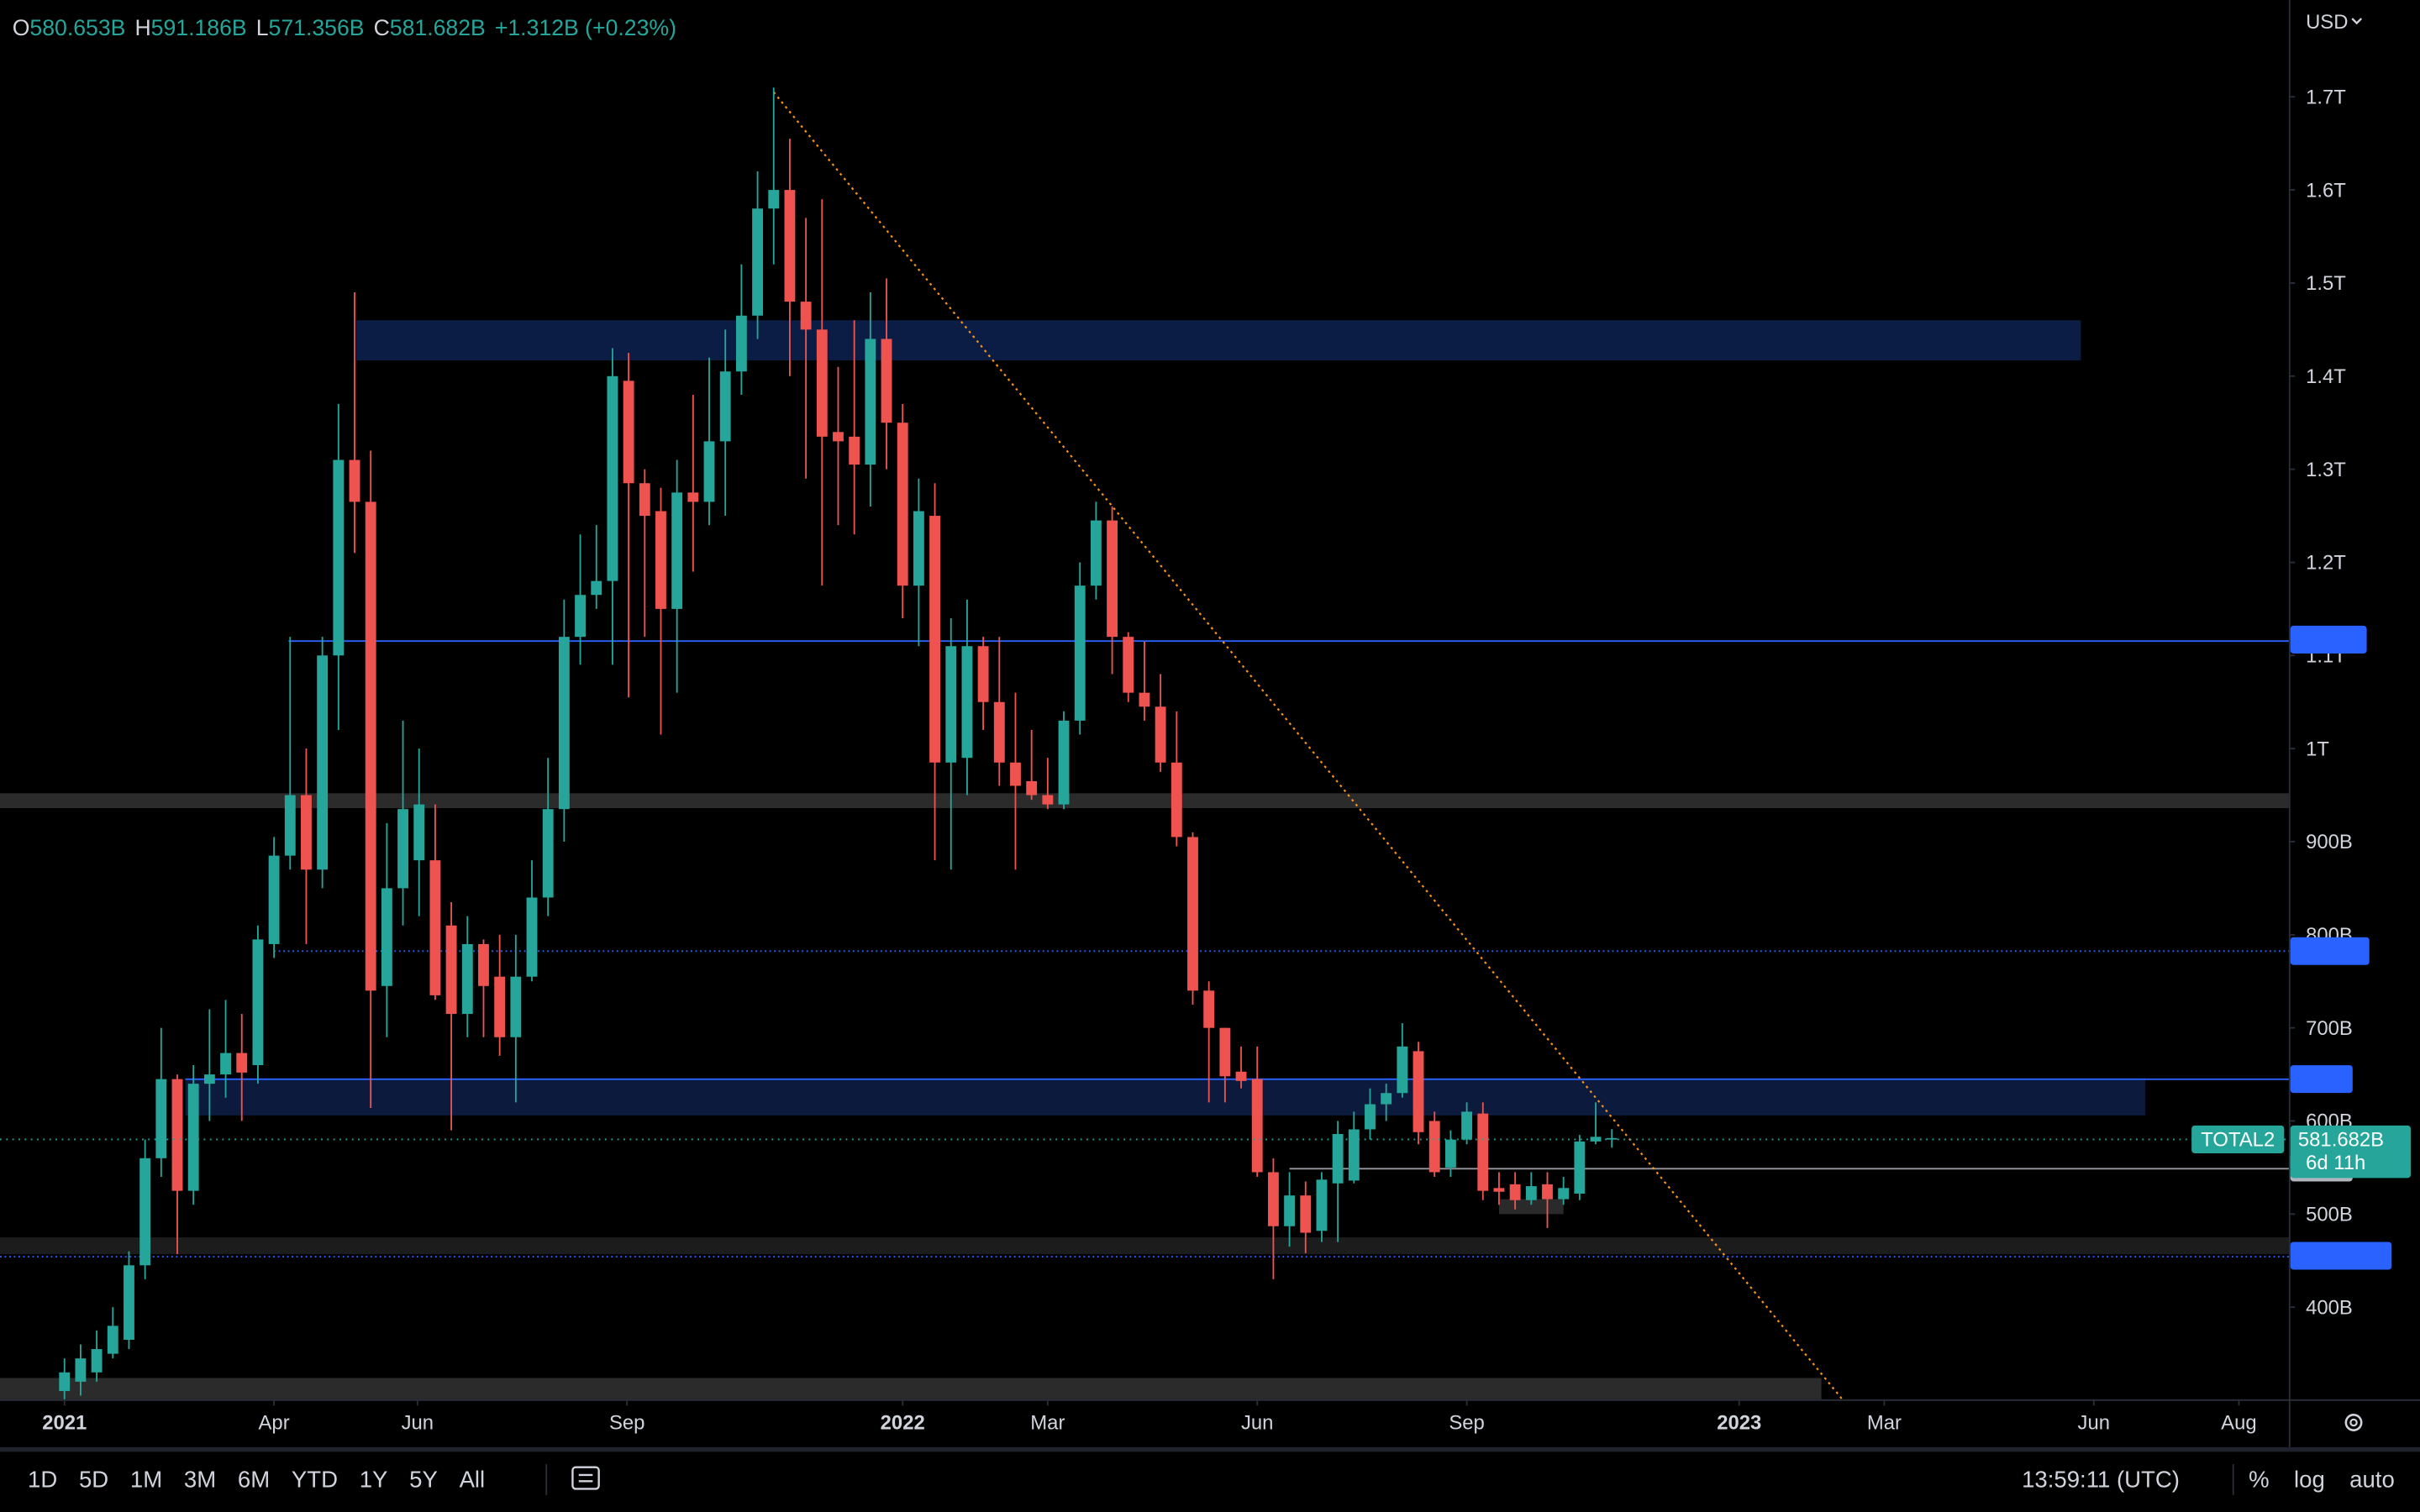  I want to click on clock: 13:59:11 (UTC), so click(2101, 1480).